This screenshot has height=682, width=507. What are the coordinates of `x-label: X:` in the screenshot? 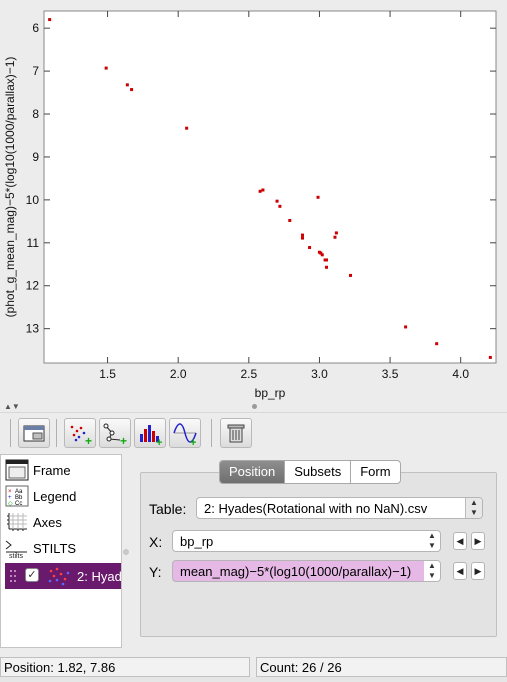 It's located at (156, 542).